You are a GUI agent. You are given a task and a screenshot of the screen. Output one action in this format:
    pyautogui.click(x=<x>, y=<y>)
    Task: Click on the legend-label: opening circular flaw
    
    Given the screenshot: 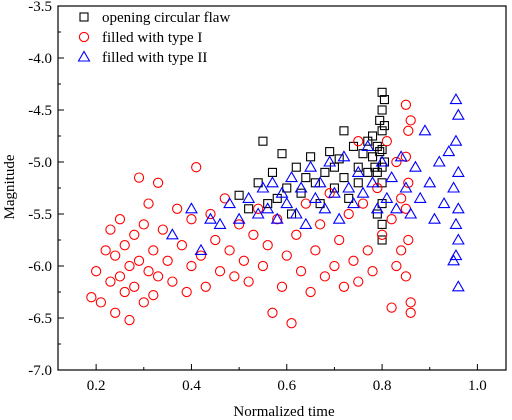 What is the action you would take?
    pyautogui.click(x=166, y=18)
    